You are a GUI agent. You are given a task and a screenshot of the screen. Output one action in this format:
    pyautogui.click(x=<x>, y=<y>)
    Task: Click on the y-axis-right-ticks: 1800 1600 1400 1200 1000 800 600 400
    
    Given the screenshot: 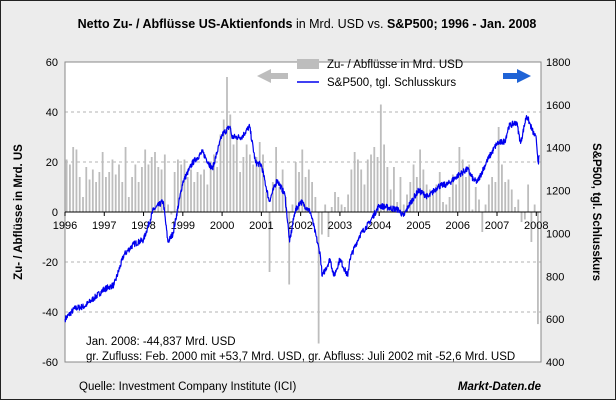 What is the action you would take?
    pyautogui.click(x=558, y=213)
    